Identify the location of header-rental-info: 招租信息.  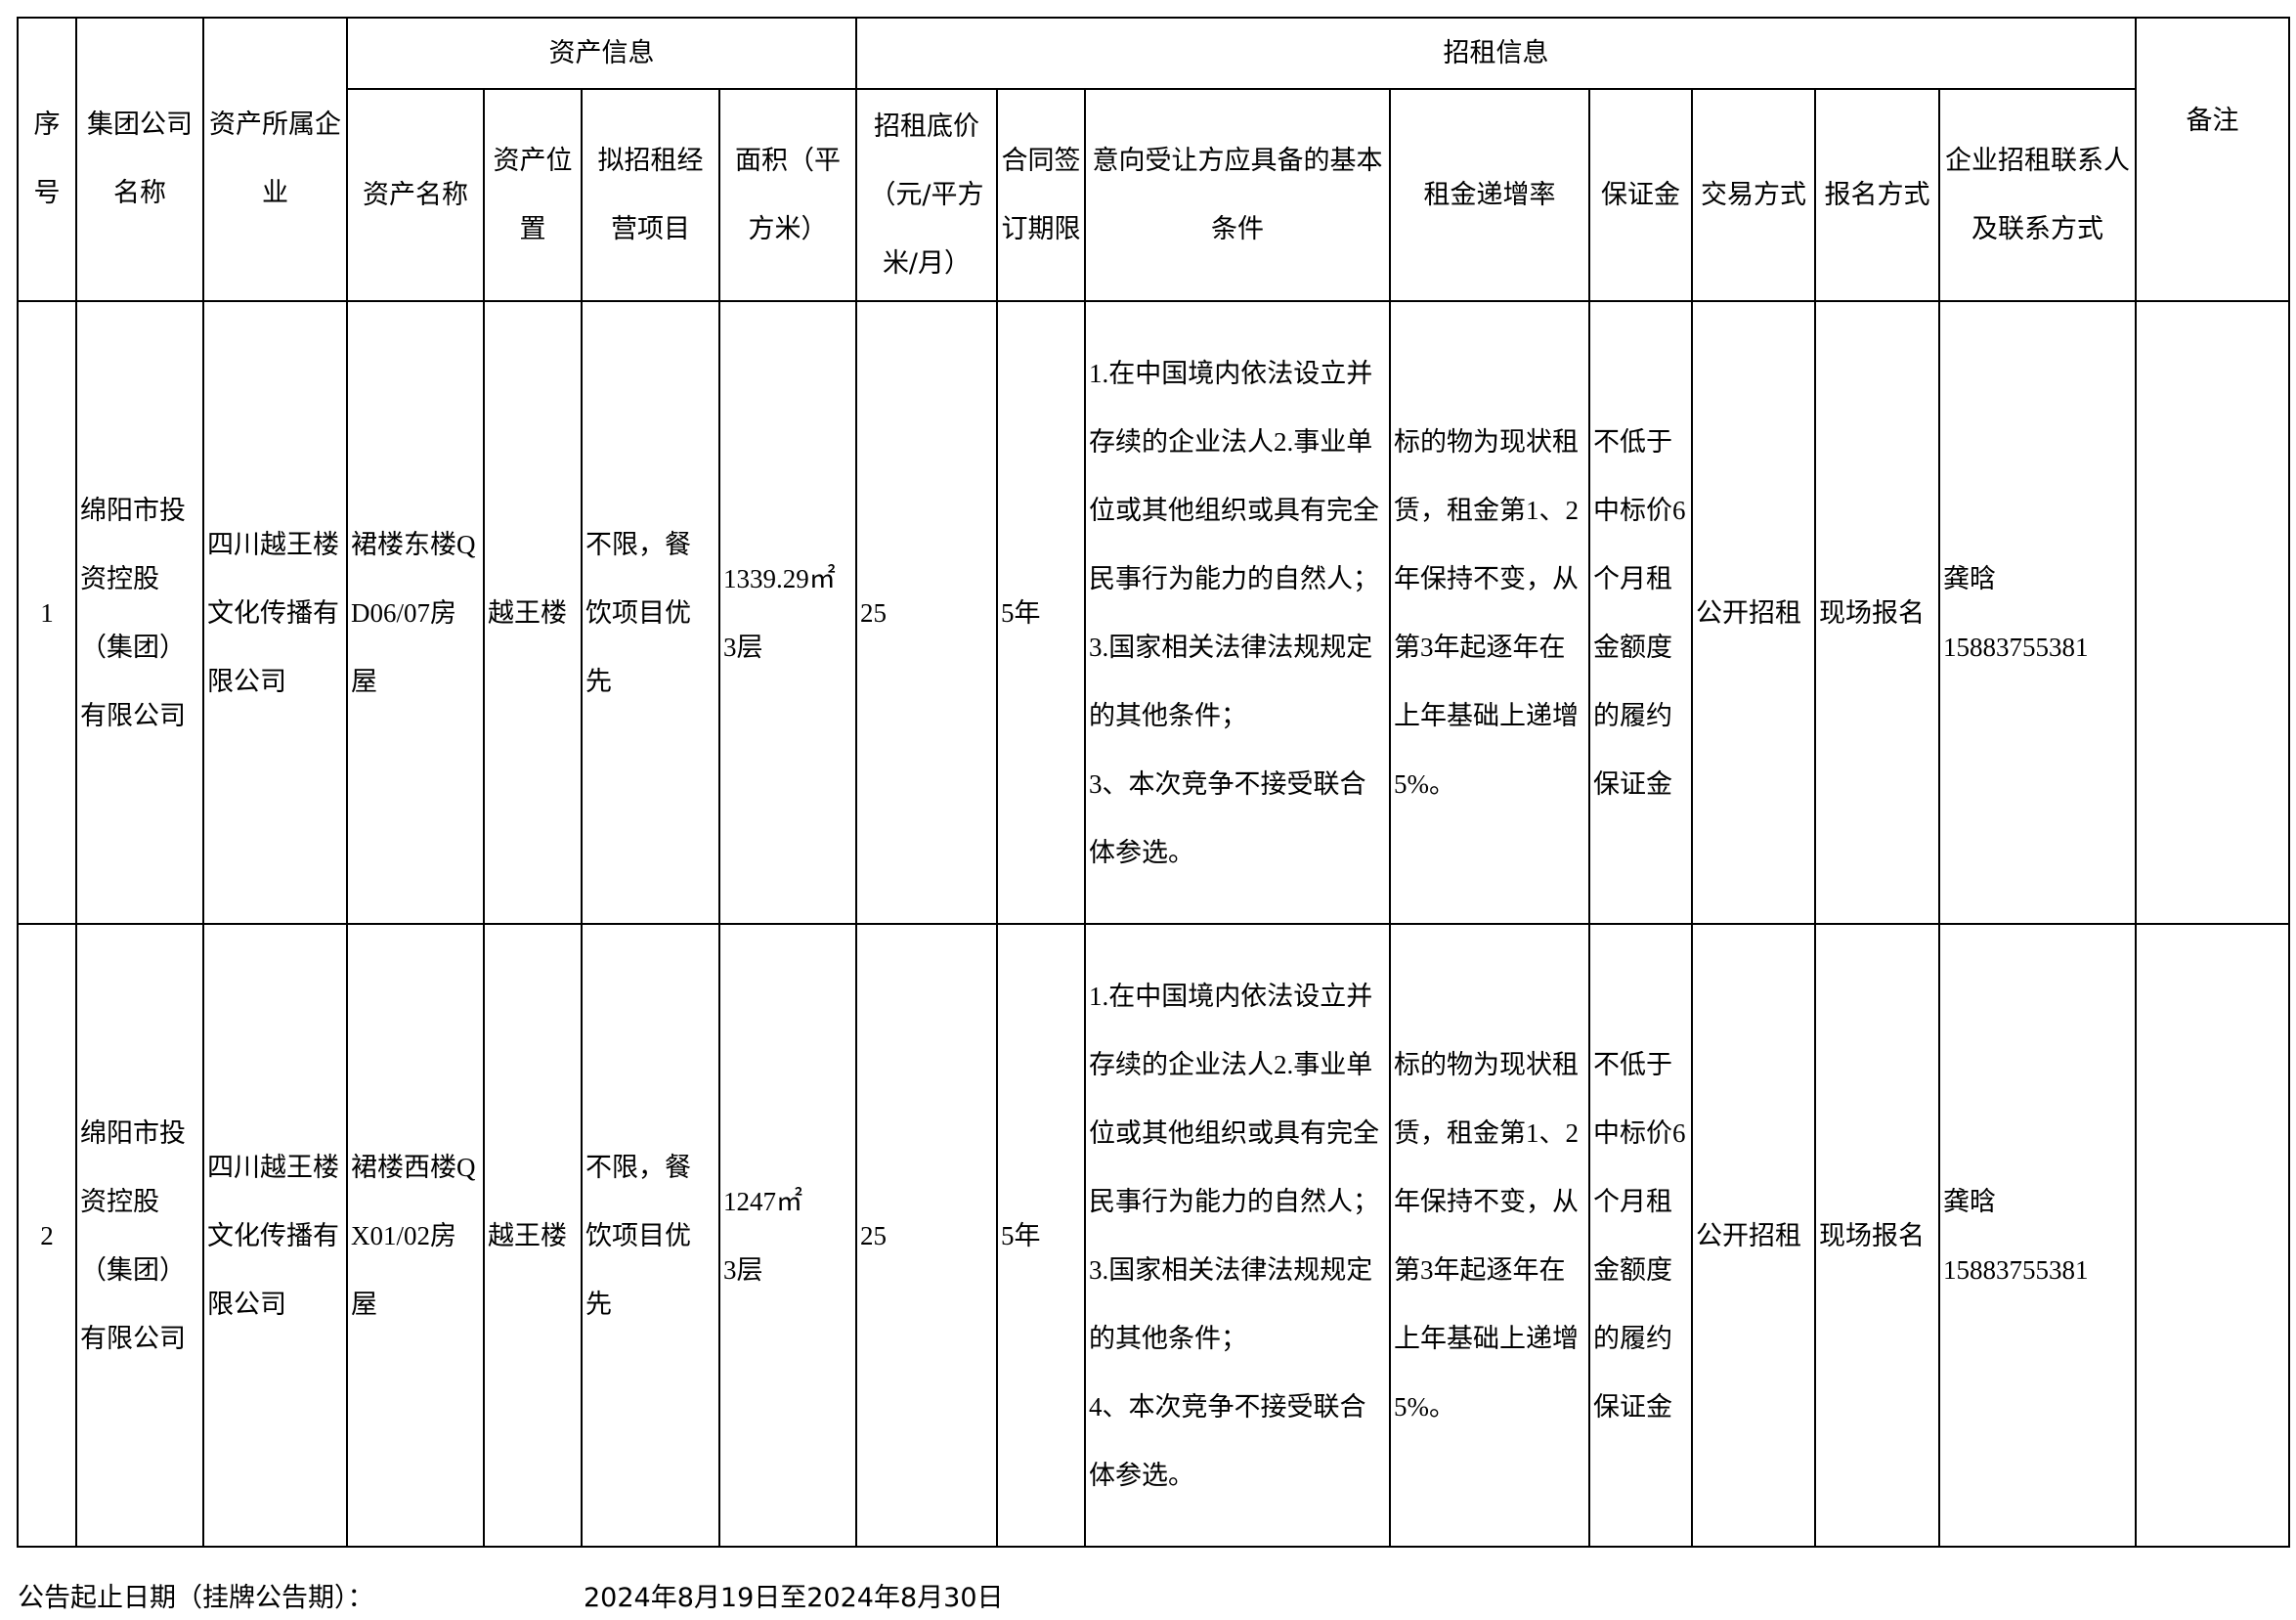
(1496, 53).